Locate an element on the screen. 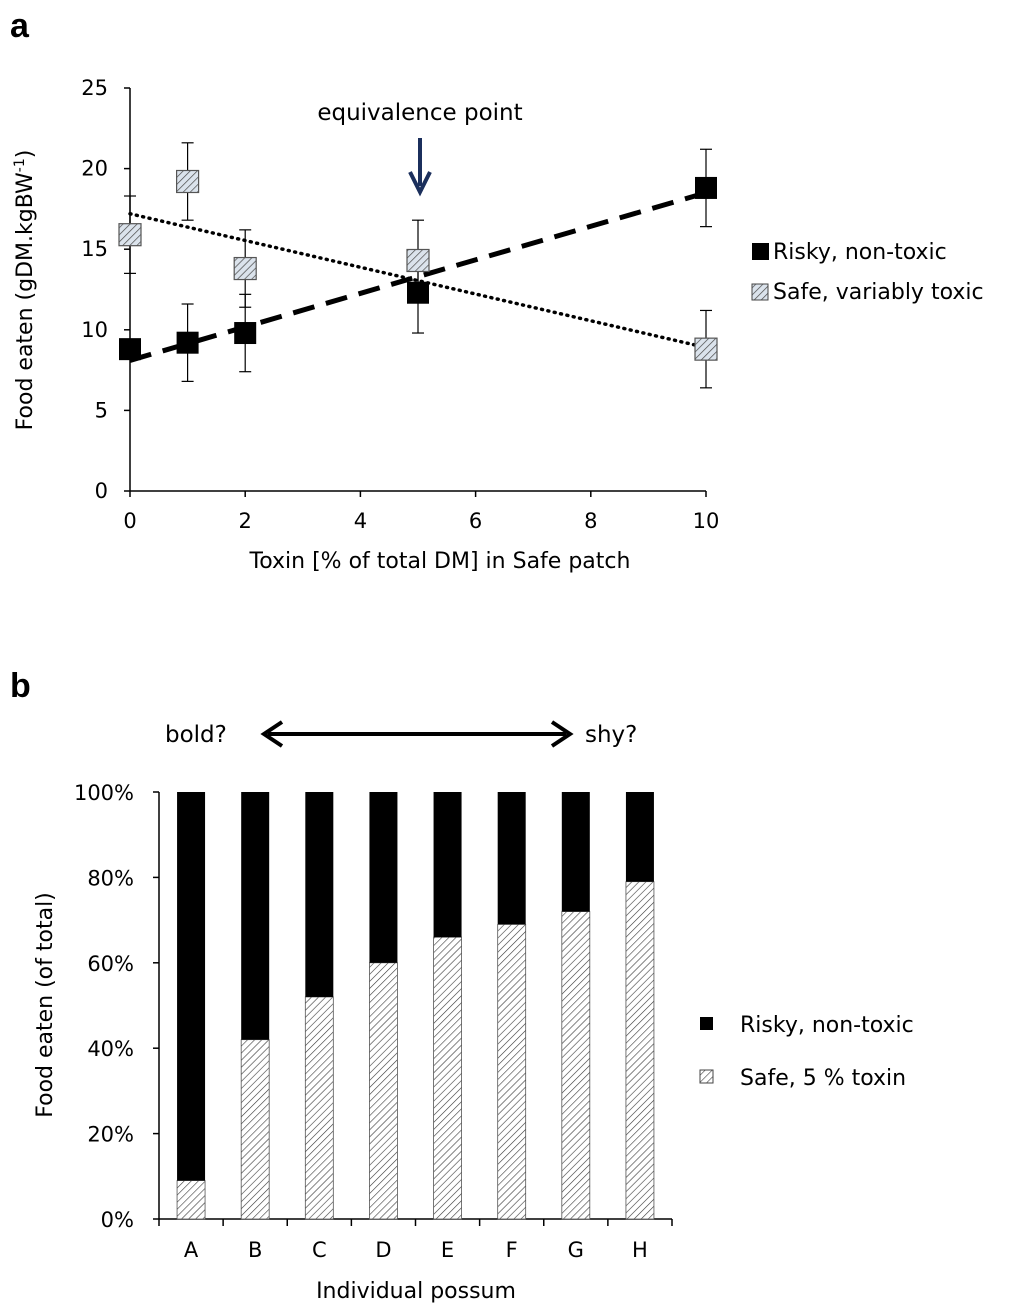  x-tick-label: A is located at coordinates (191, 1250).